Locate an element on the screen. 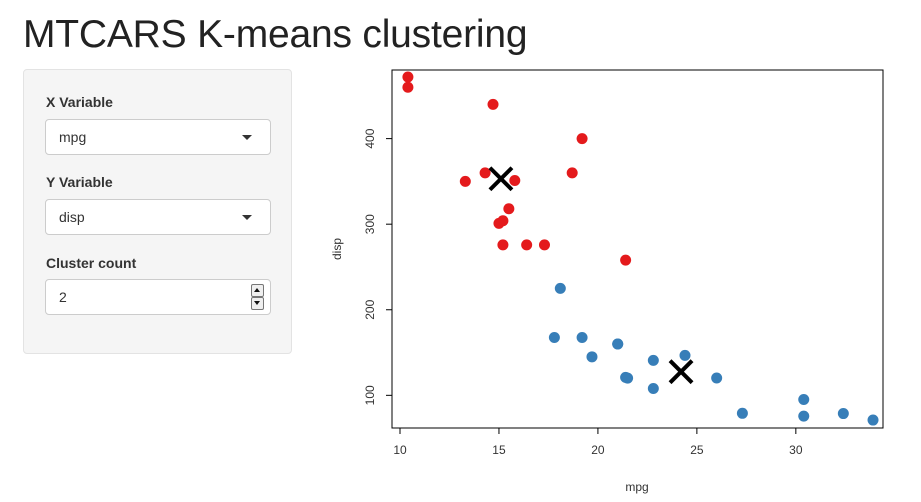 Image resolution: width=921 pixels, height=502 pixels. x-variable-value: mpg is located at coordinates (73, 137).